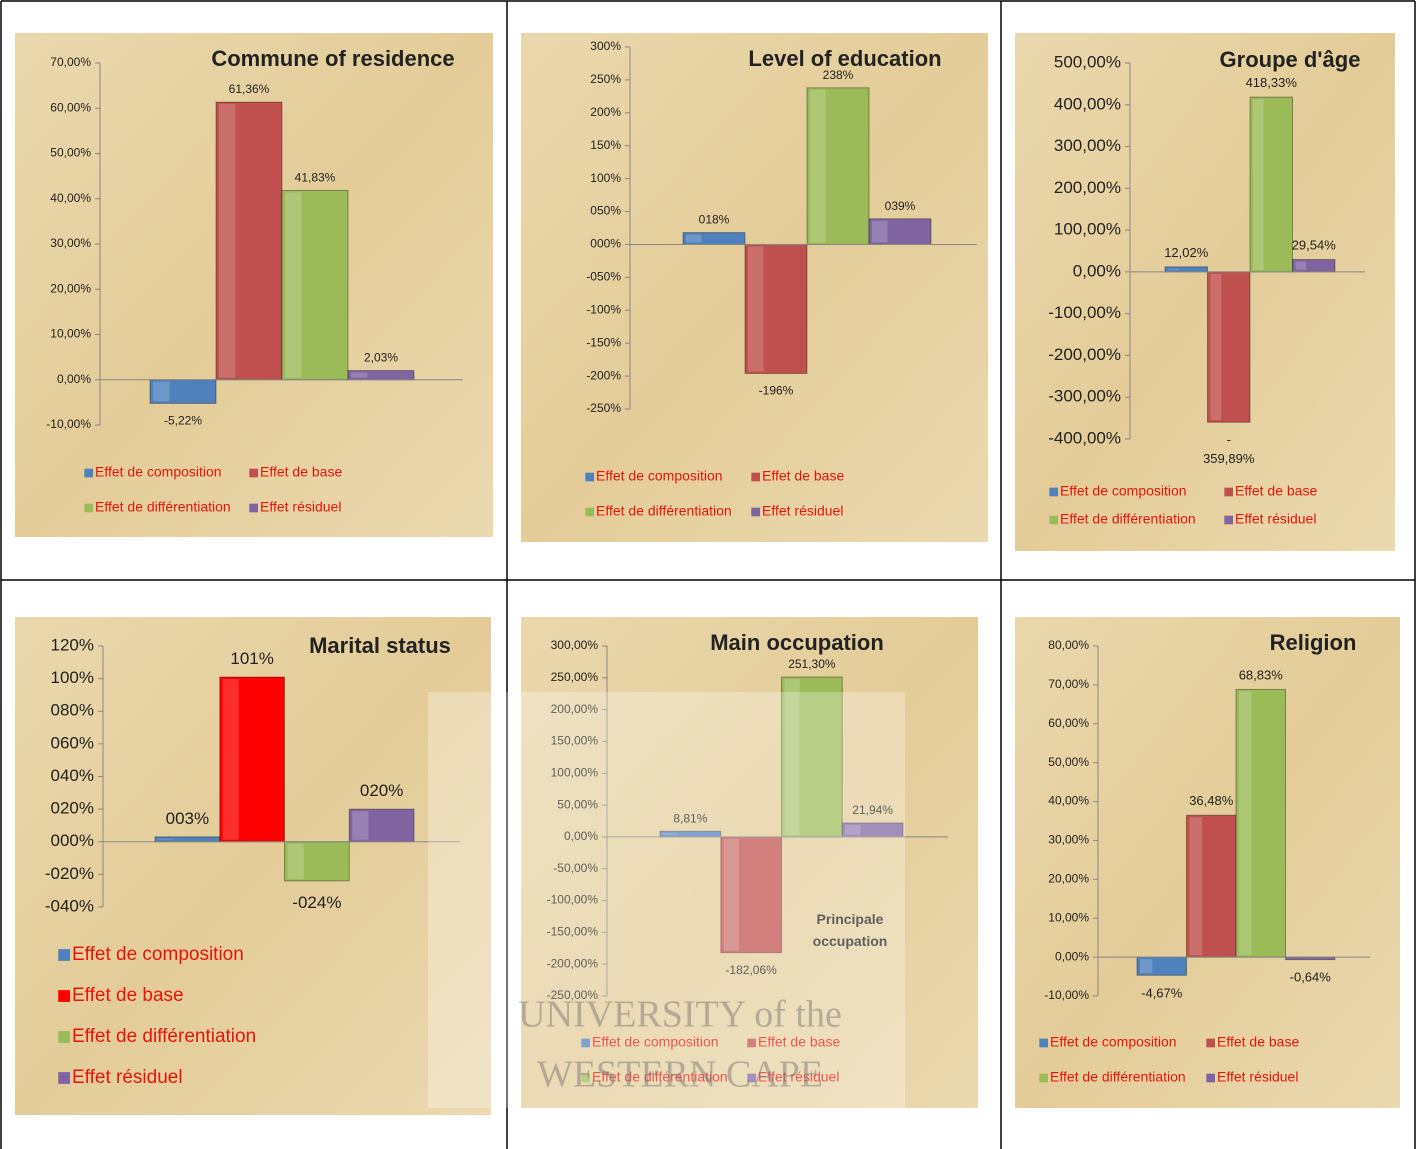 The width and height of the screenshot is (1416, 1149). What do you see at coordinates (316, 902) in the screenshot?
I see `value-label: -024%` at bounding box center [316, 902].